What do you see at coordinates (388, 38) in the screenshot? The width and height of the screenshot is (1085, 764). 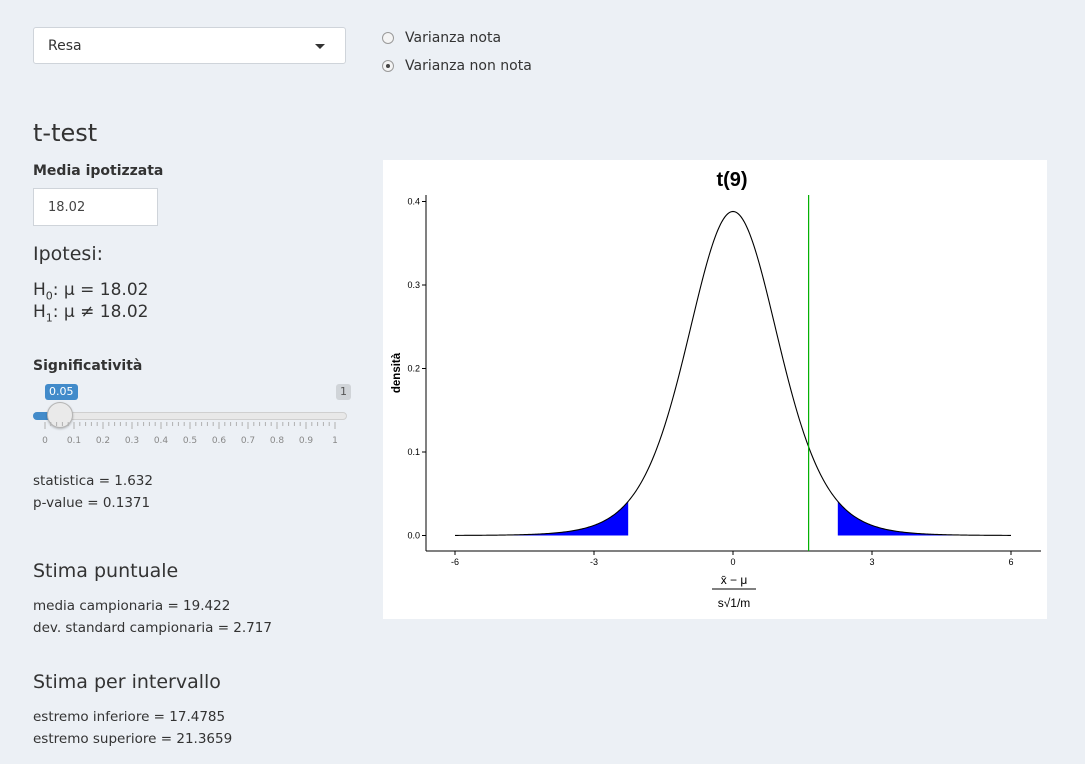 I see `radio-icon` at bounding box center [388, 38].